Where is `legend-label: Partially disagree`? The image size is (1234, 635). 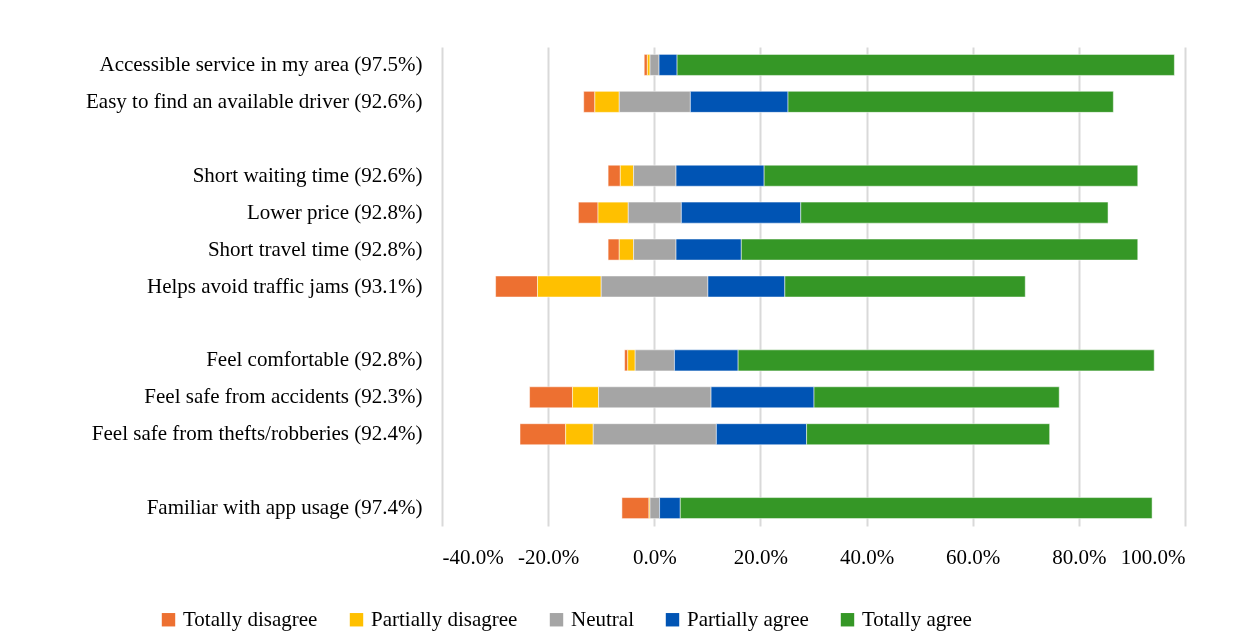
legend-label: Partially disagree is located at coordinates (444, 618).